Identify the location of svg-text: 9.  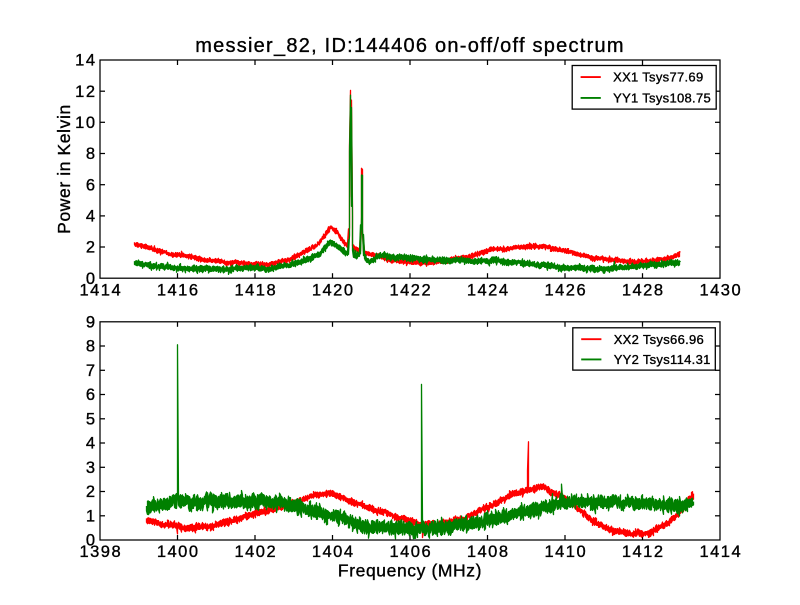
(91, 323).